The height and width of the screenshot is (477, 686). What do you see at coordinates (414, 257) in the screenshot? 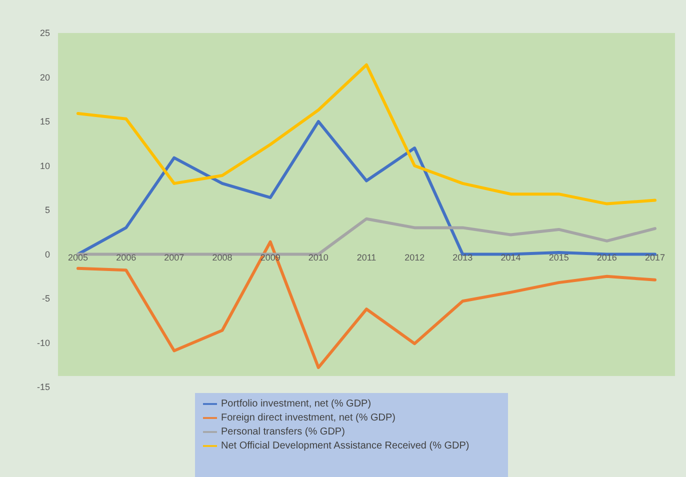
I see `x-tick-label: 2012` at bounding box center [414, 257].